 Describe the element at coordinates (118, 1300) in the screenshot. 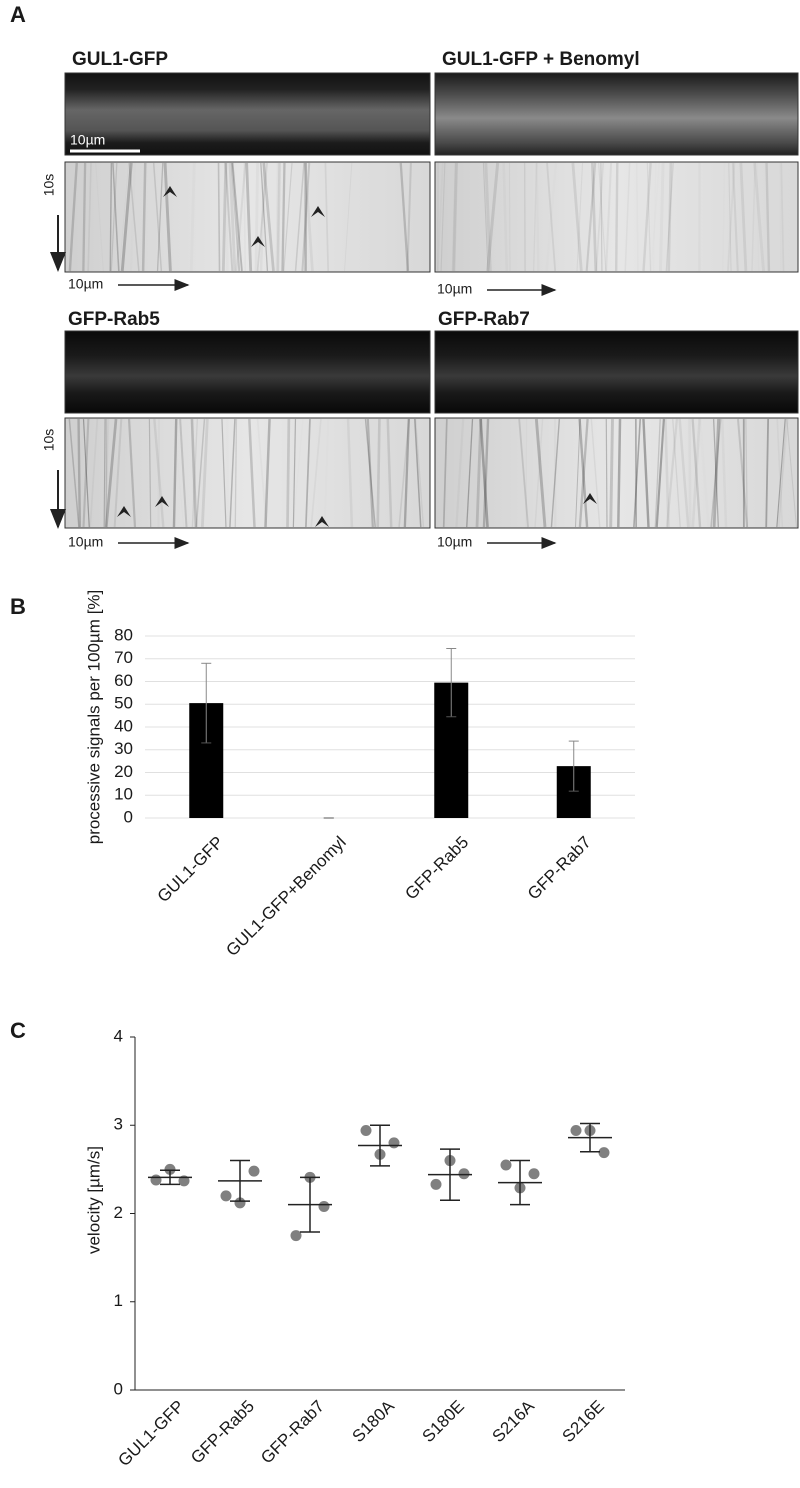

I see `y-tick-label: 1` at that location.